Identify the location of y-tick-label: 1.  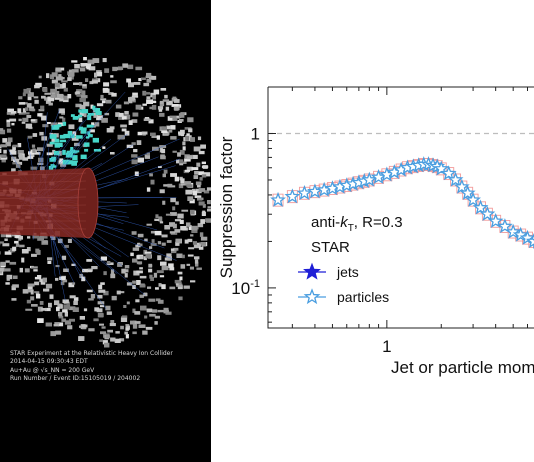
(255, 133).